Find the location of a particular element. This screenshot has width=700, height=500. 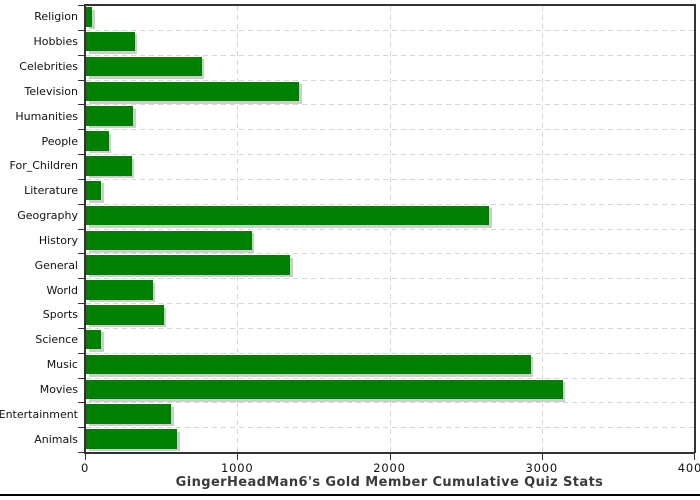

bar-music is located at coordinates (308, 364).